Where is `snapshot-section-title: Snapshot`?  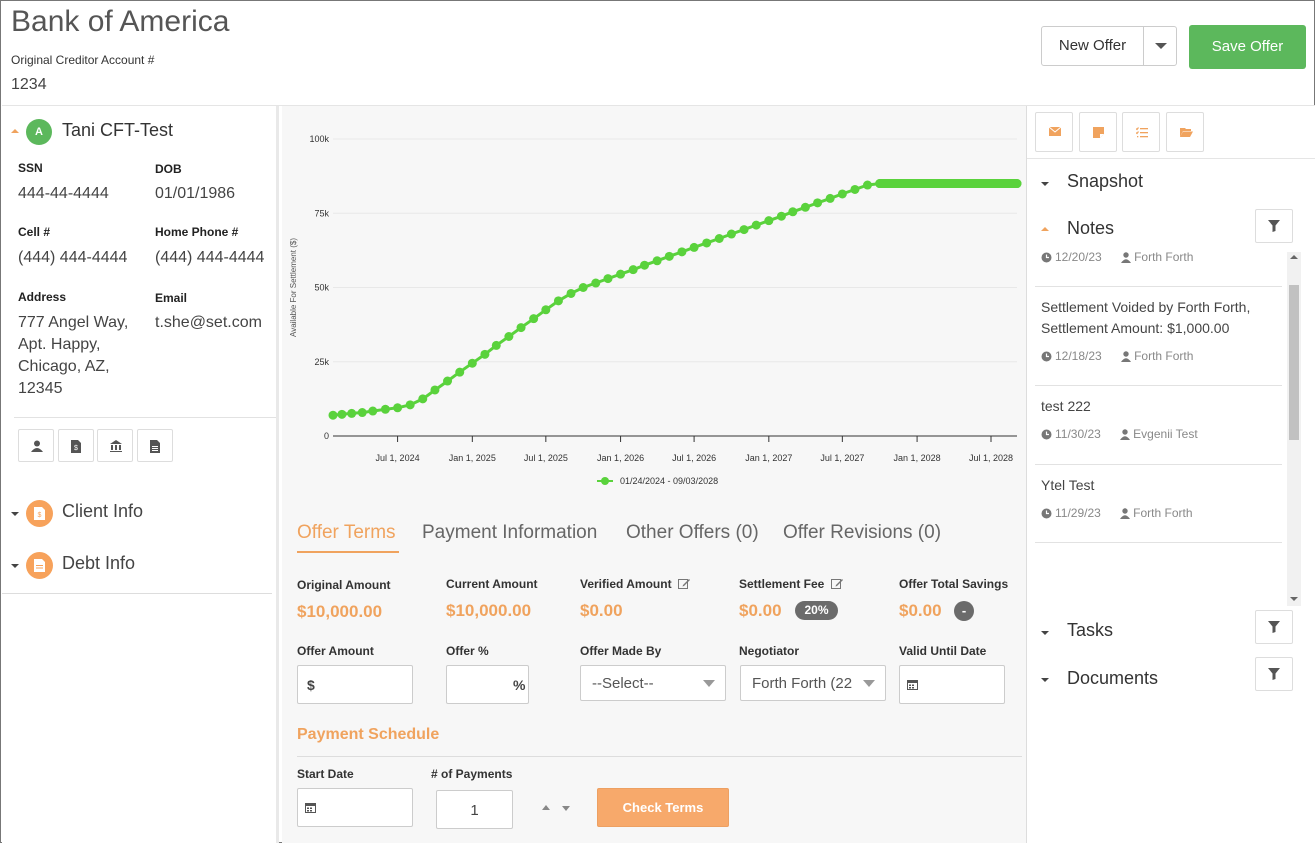
snapshot-section-title: Snapshot is located at coordinates (1105, 181).